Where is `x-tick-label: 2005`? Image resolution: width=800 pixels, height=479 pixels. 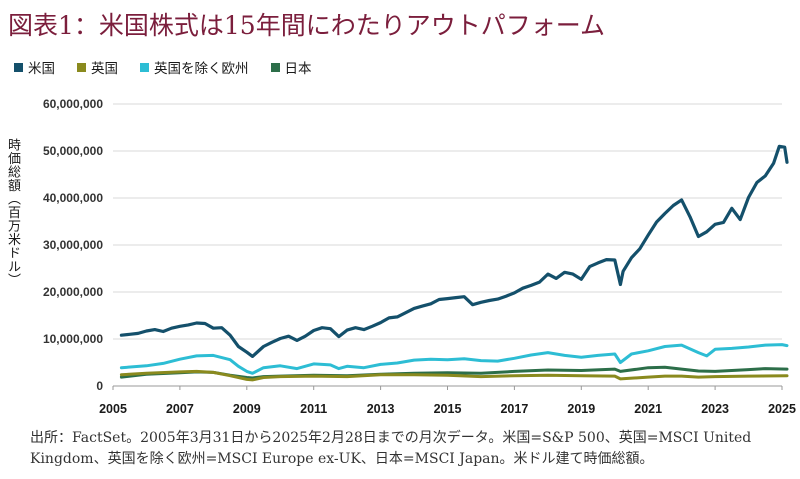
x-tick-label: 2005 is located at coordinates (113, 409).